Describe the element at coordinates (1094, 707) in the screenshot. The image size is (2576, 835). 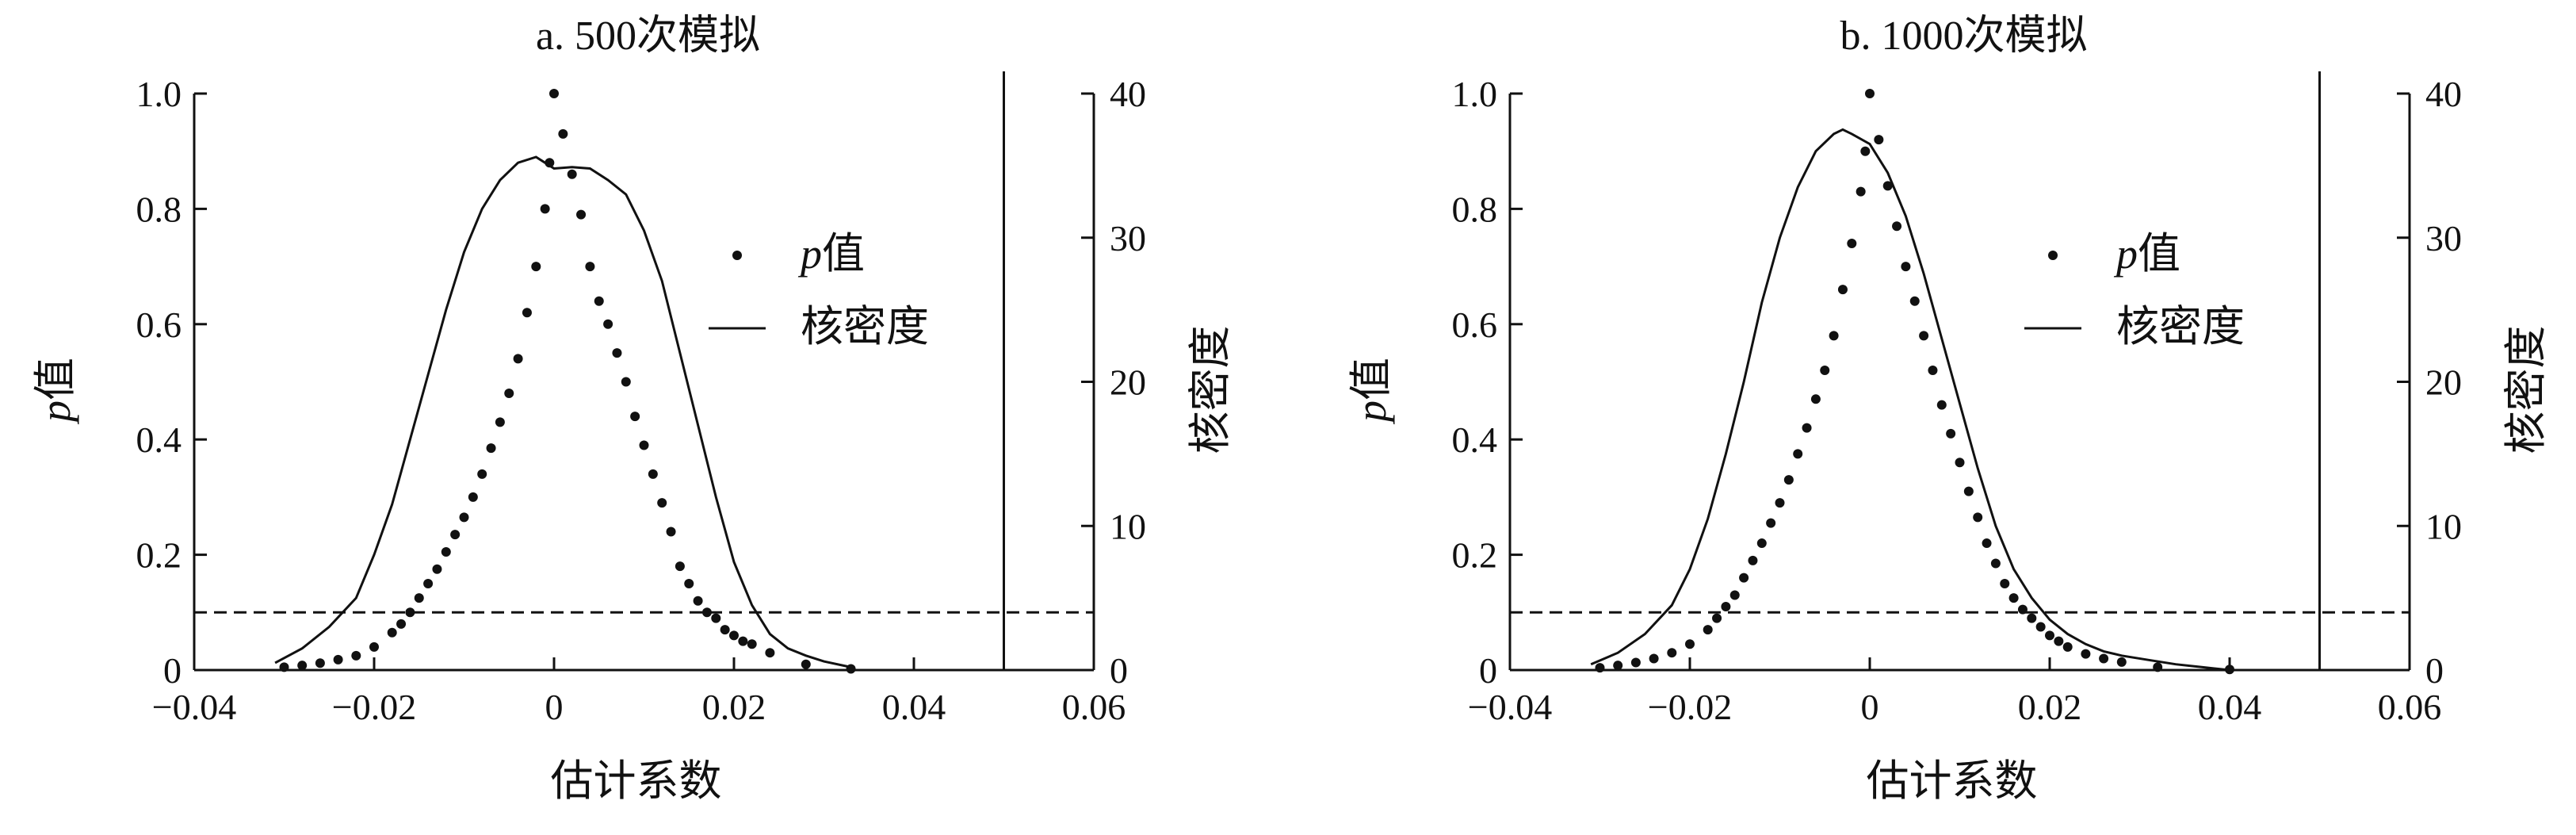
I see `x-tick-label: 0.06` at that location.